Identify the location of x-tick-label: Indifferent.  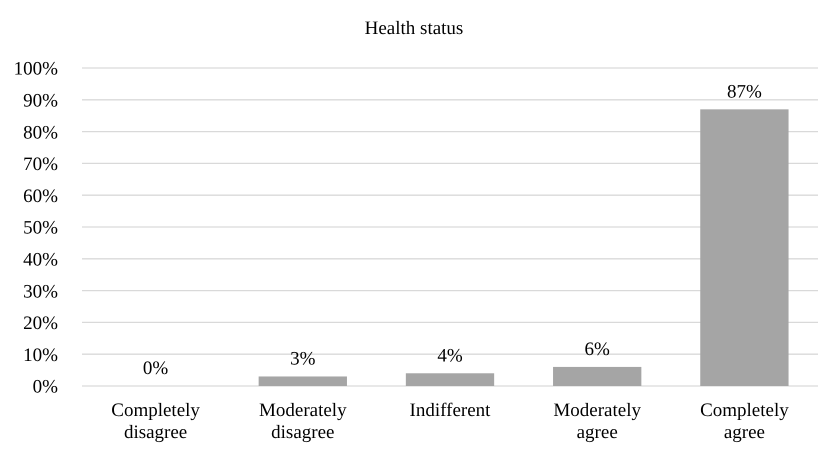
(451, 410).